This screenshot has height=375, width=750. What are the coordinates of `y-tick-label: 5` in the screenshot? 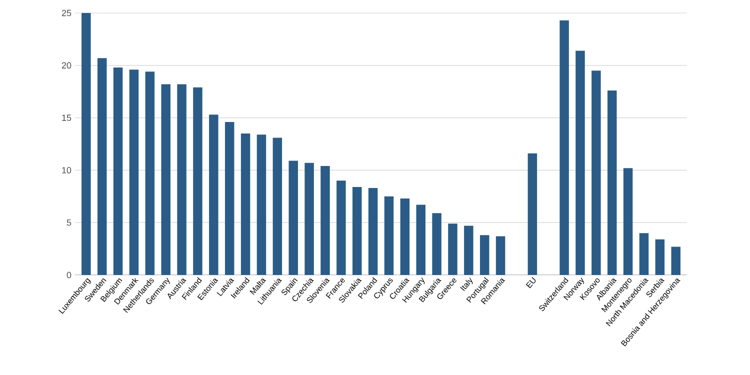 It's located at (69, 222).